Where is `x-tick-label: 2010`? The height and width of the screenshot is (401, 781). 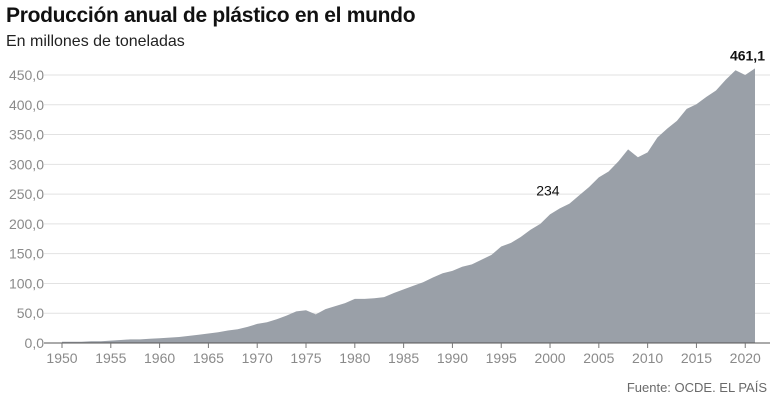 x-tick-label: 2010 is located at coordinates (647, 358).